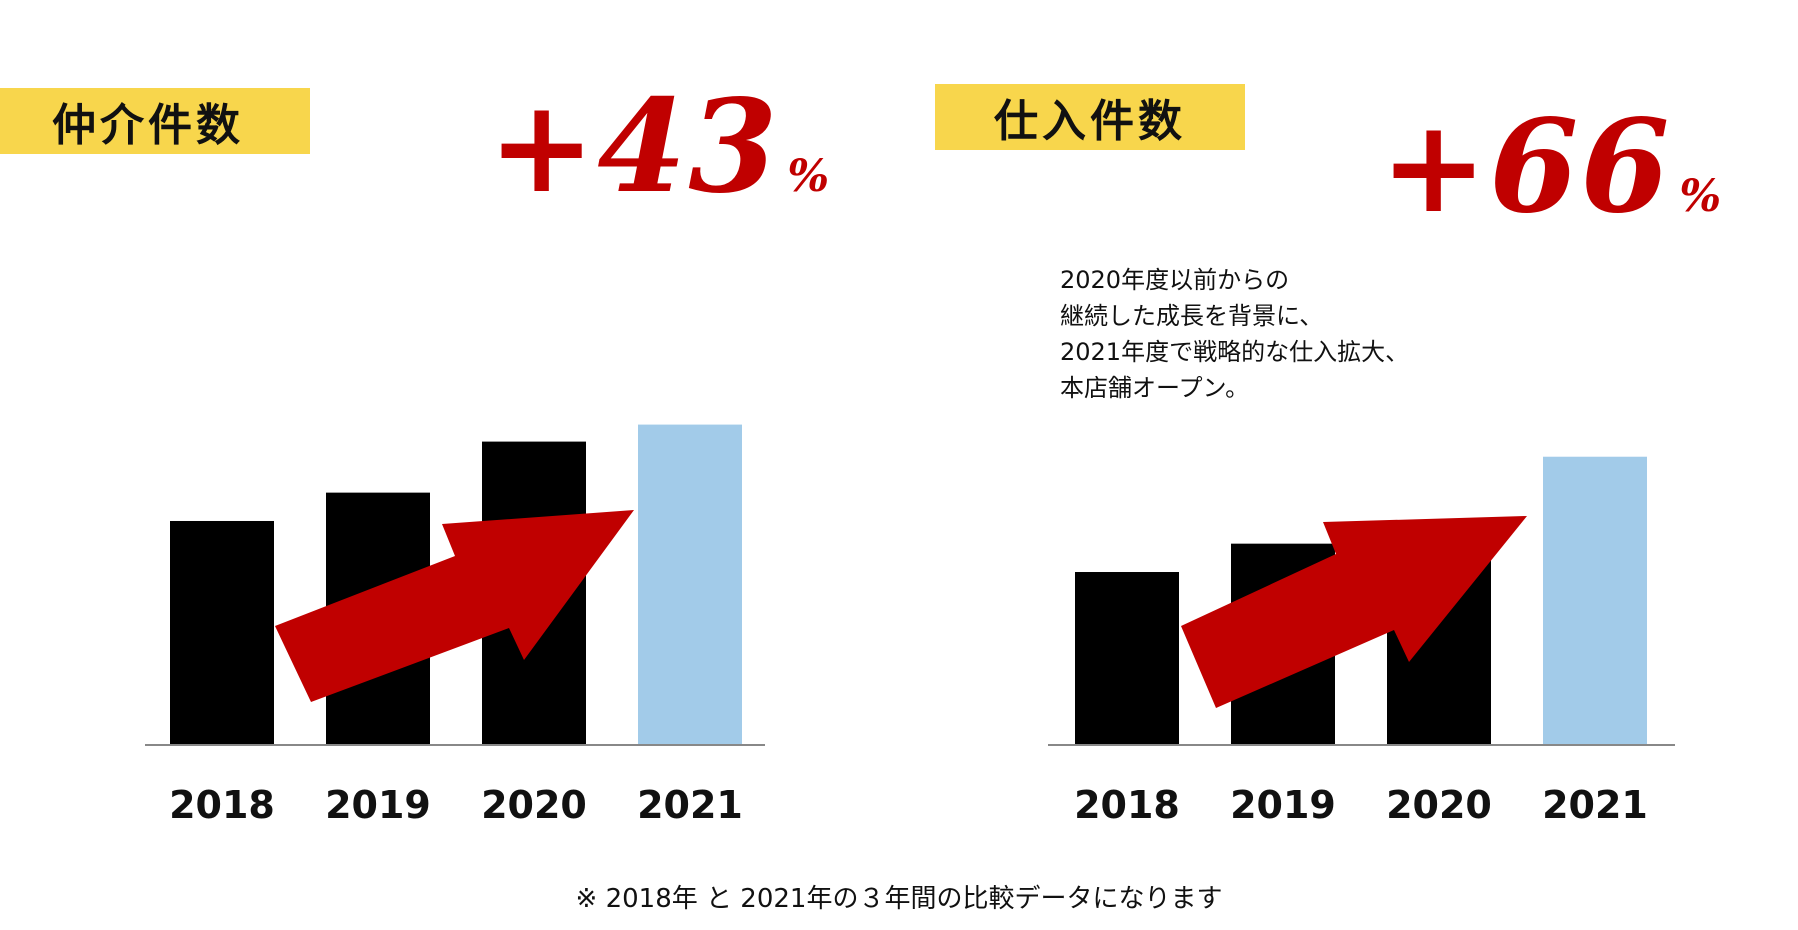 The width and height of the screenshot is (1798, 930). I want to click on chart-title: 仲介件数, so click(148, 125).